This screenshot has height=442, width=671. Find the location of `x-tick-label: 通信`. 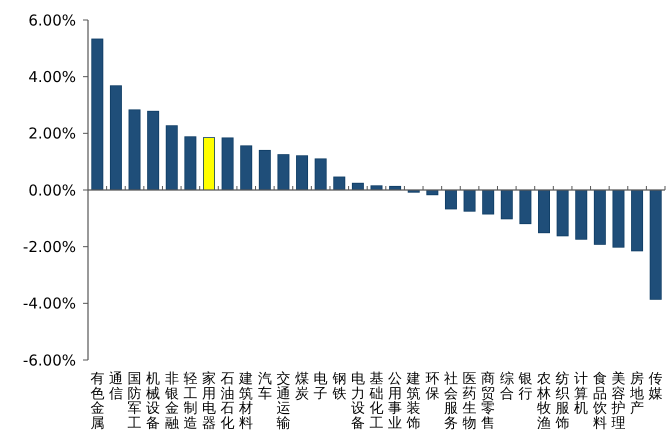

x-tick-label: 通信 is located at coordinates (115, 386).